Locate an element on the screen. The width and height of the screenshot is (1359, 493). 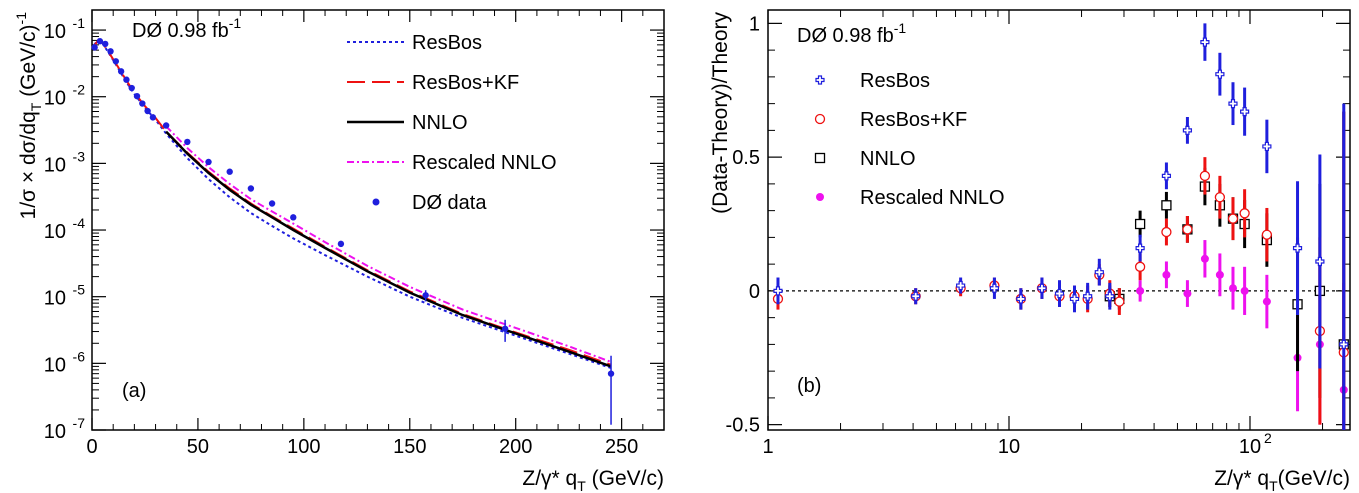
y-axis-title-a: 1/σ × dσ/dqT (GeV/c)-1 is located at coordinates (28, 116).